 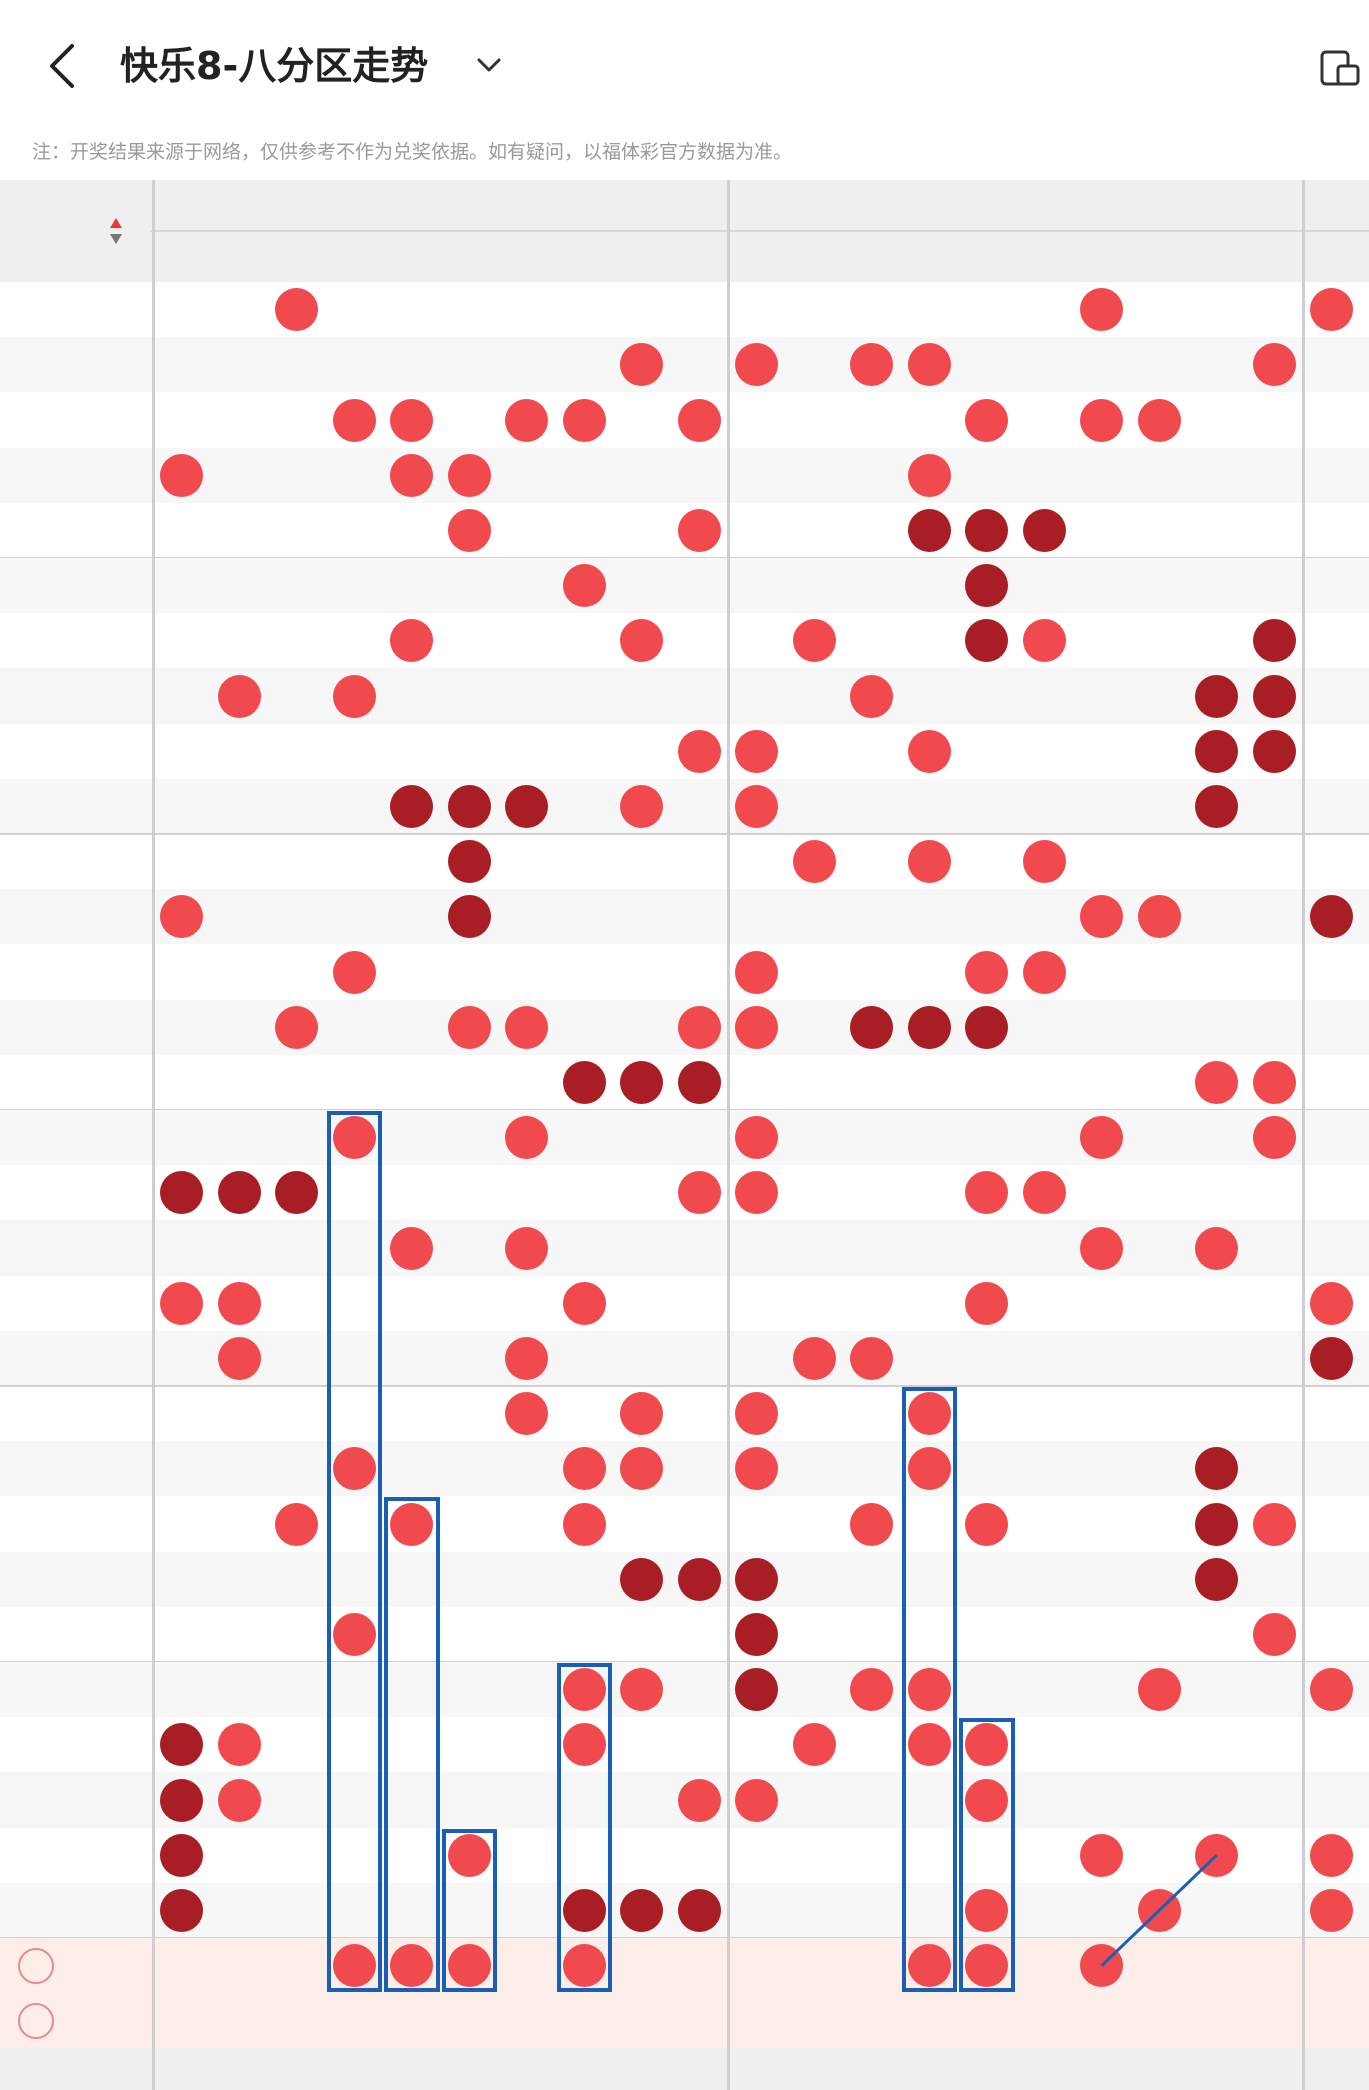 What do you see at coordinates (1303, 1135) in the screenshot?
I see `zone-separator` at bounding box center [1303, 1135].